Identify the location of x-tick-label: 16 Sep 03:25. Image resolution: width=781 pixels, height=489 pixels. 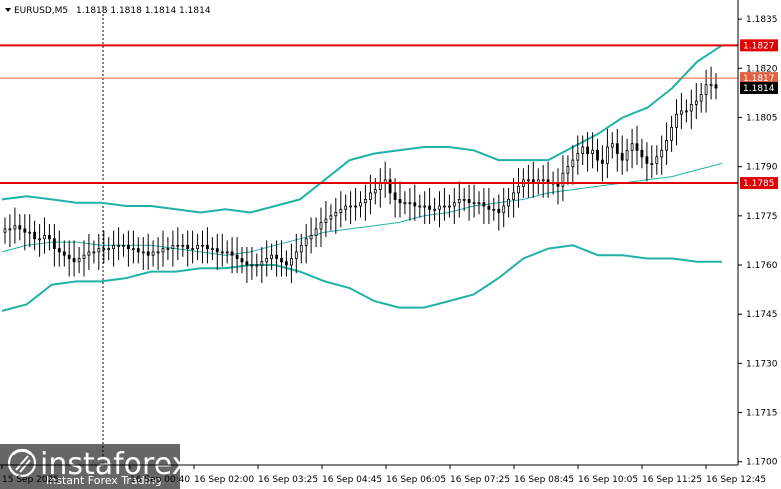
(288, 480).